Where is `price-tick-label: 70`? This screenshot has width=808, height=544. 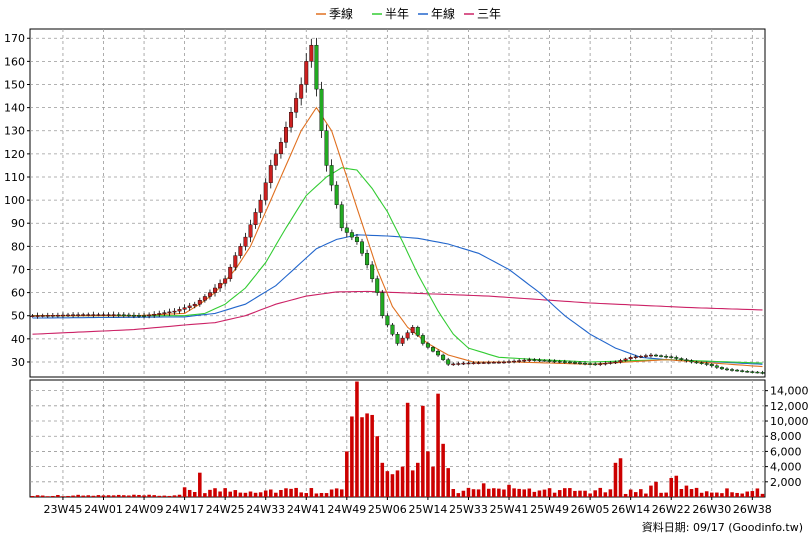
price-tick-label: 70 is located at coordinates (18, 269).